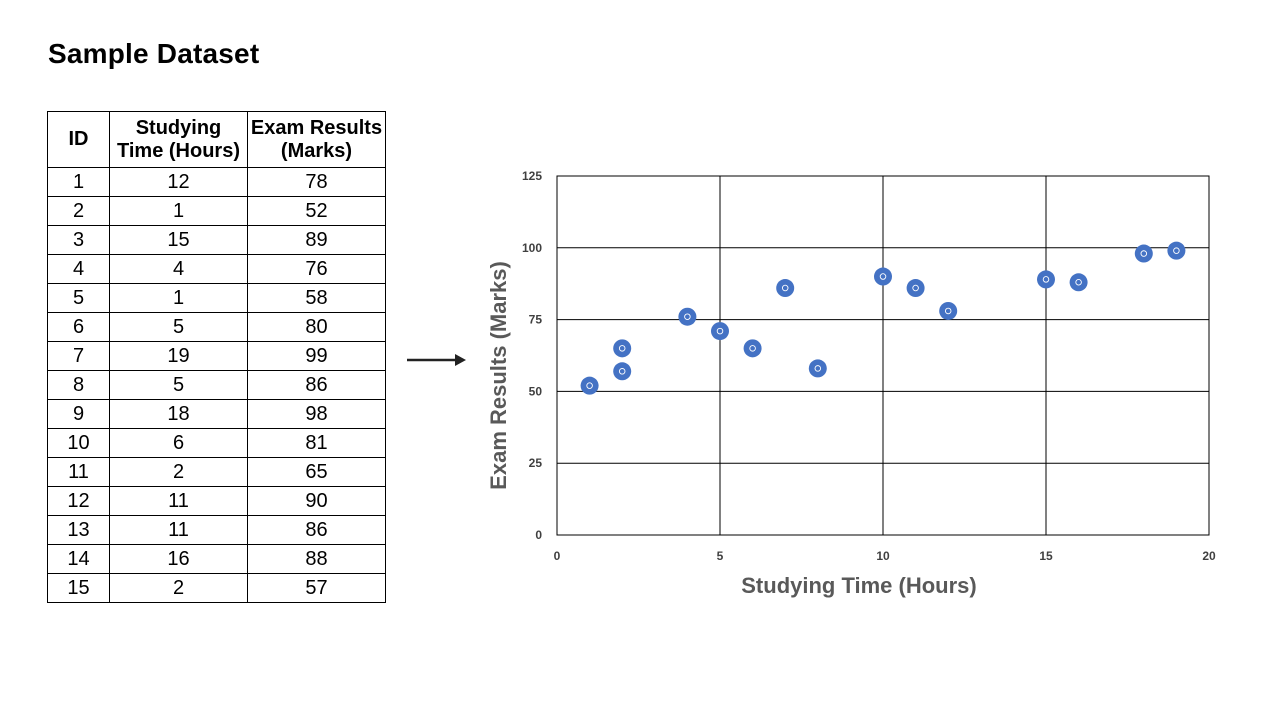  What do you see at coordinates (78, 182) in the screenshot?
I see `cell-id: 1` at bounding box center [78, 182].